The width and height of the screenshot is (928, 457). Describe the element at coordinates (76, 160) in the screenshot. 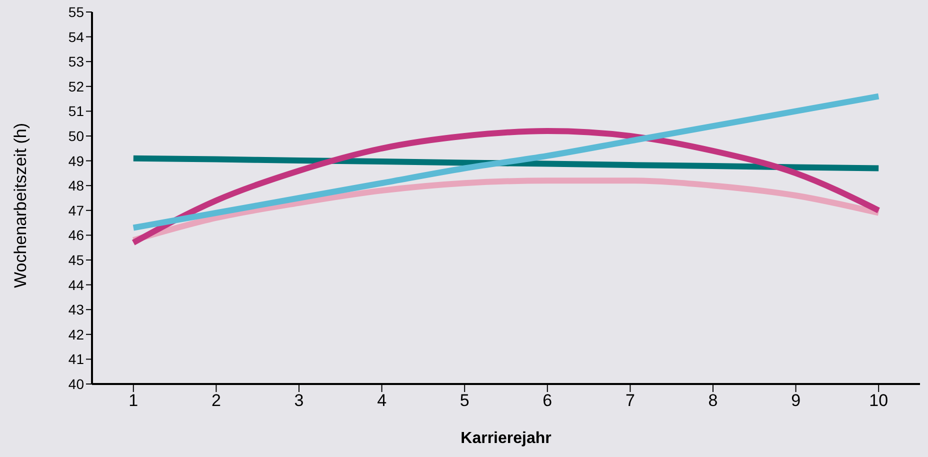

I see `y-tick-label: 49` at that location.